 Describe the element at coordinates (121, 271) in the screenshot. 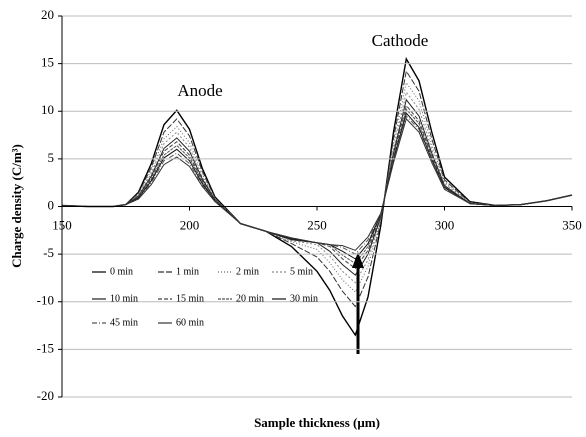

I see `legend-label: 0 min` at that location.